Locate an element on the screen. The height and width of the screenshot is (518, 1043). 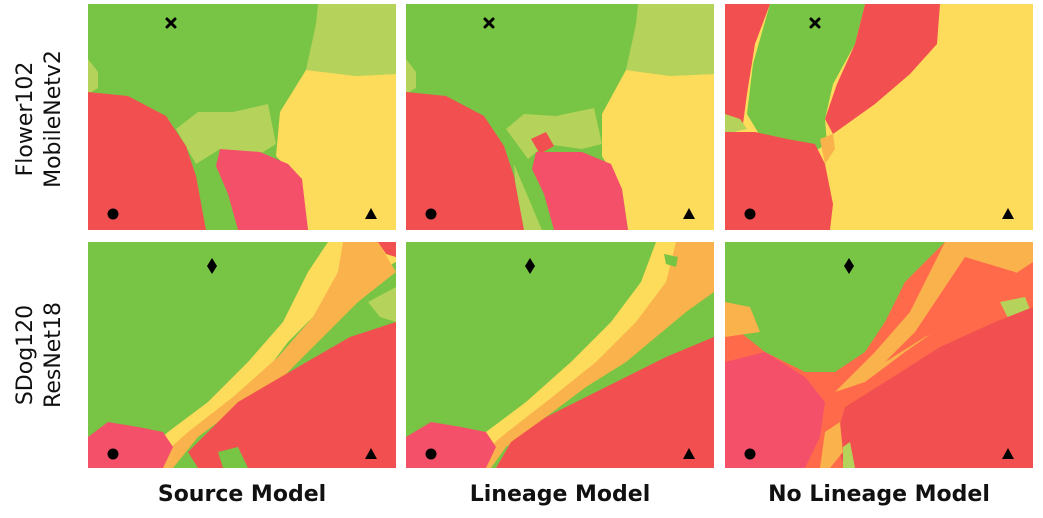
row-label-model: MobileNetv2 is located at coordinates (53, 119).